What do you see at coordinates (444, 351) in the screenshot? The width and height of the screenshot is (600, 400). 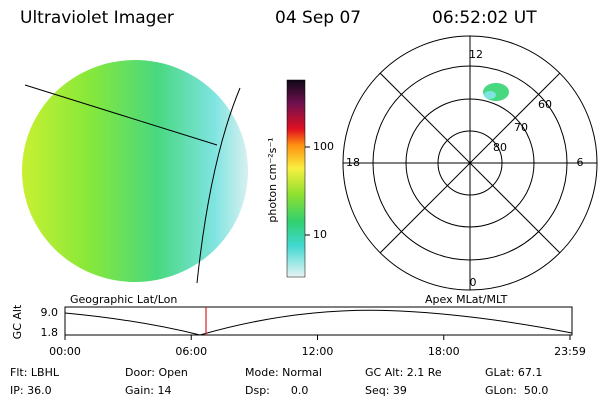 I see `x-tick-label: 18:00` at bounding box center [444, 351].